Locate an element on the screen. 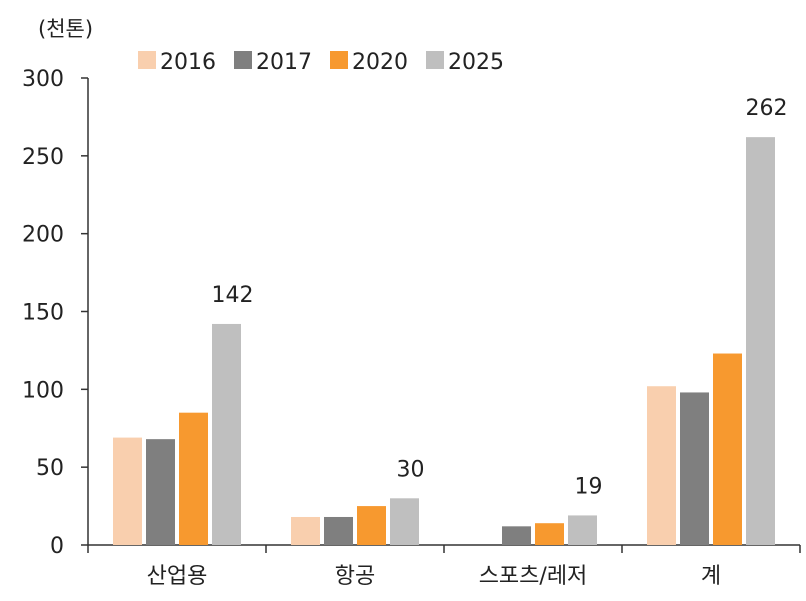  y-tick-label: 0 is located at coordinates (57, 546).